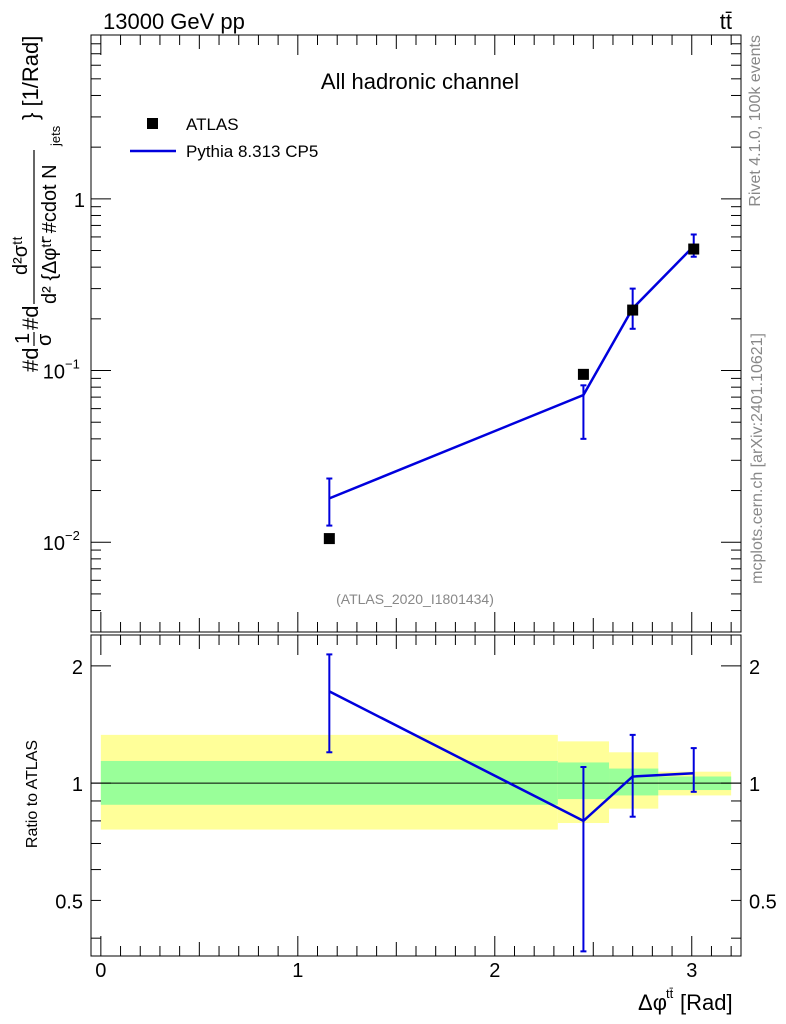  Describe the element at coordinates (50, 234) in the screenshot. I see `ylabel-big-den: d² {Δφᵗᵗ̄ #cdot N` at that location.